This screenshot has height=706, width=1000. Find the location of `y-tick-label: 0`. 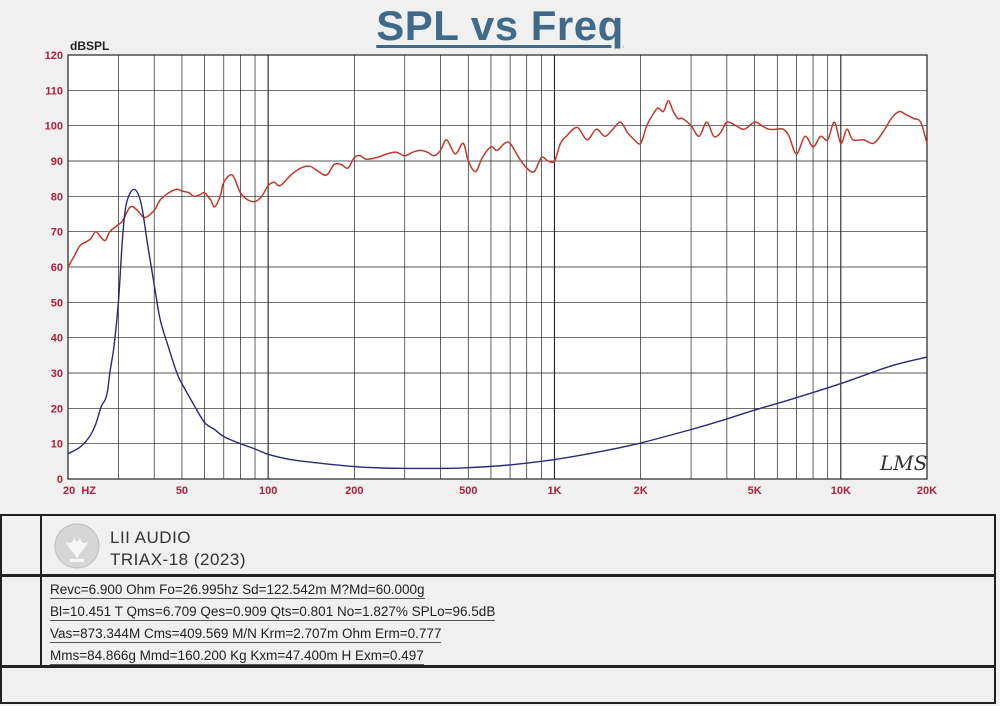

y-tick-label: 0 is located at coordinates (60, 480).